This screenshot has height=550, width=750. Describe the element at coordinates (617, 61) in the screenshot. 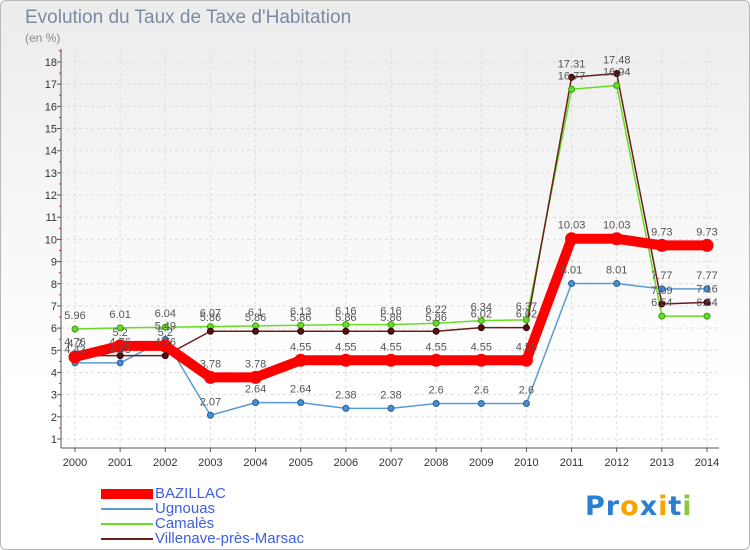

I see `data-label: 17.48` at that location.